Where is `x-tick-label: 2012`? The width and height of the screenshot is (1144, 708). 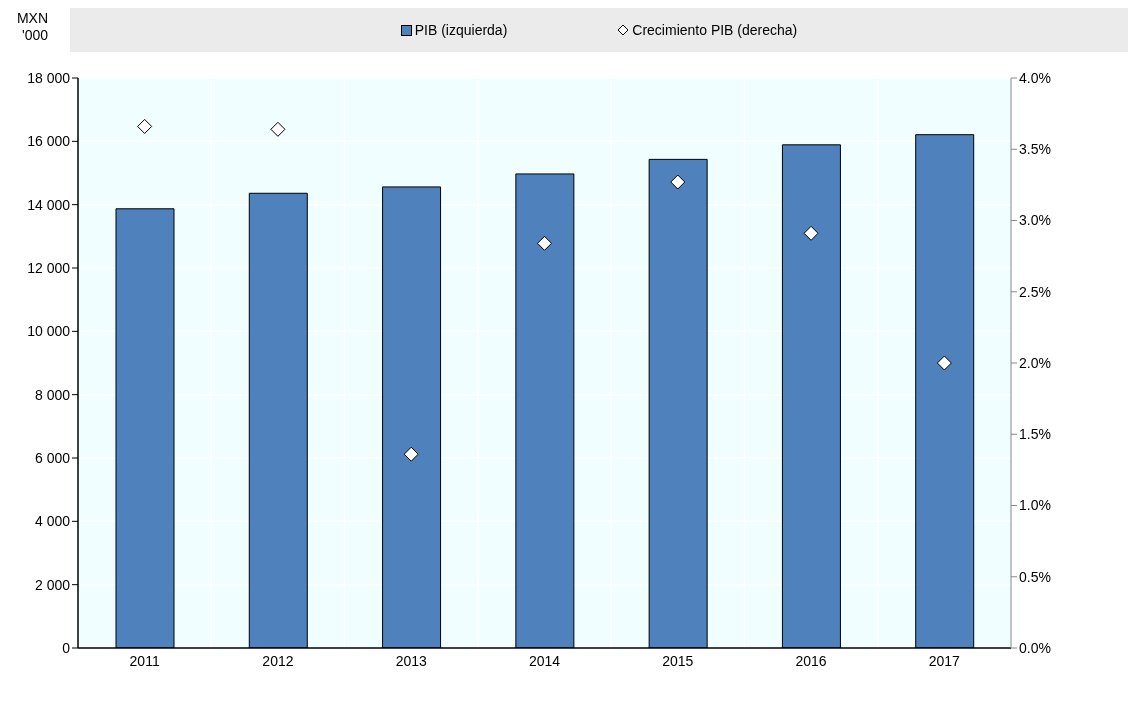
x-tick-label: 2012 is located at coordinates (278, 660).